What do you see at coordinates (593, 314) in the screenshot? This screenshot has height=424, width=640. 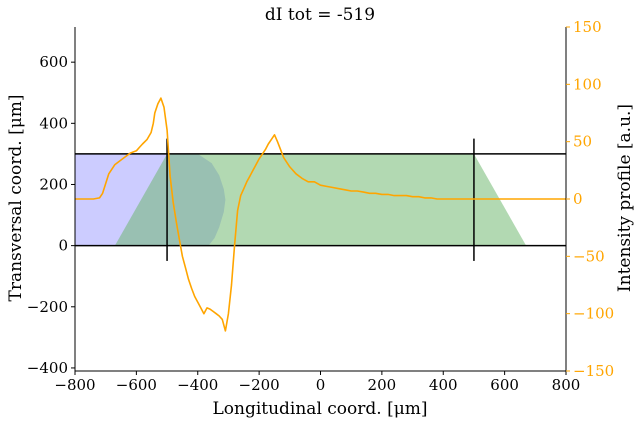 I see `y2-tick-label: −100` at bounding box center [593, 314].